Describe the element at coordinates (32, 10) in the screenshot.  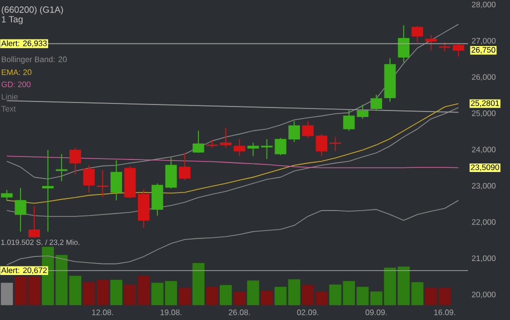
I see `chart-title: (660200) (G1A)` at that location.